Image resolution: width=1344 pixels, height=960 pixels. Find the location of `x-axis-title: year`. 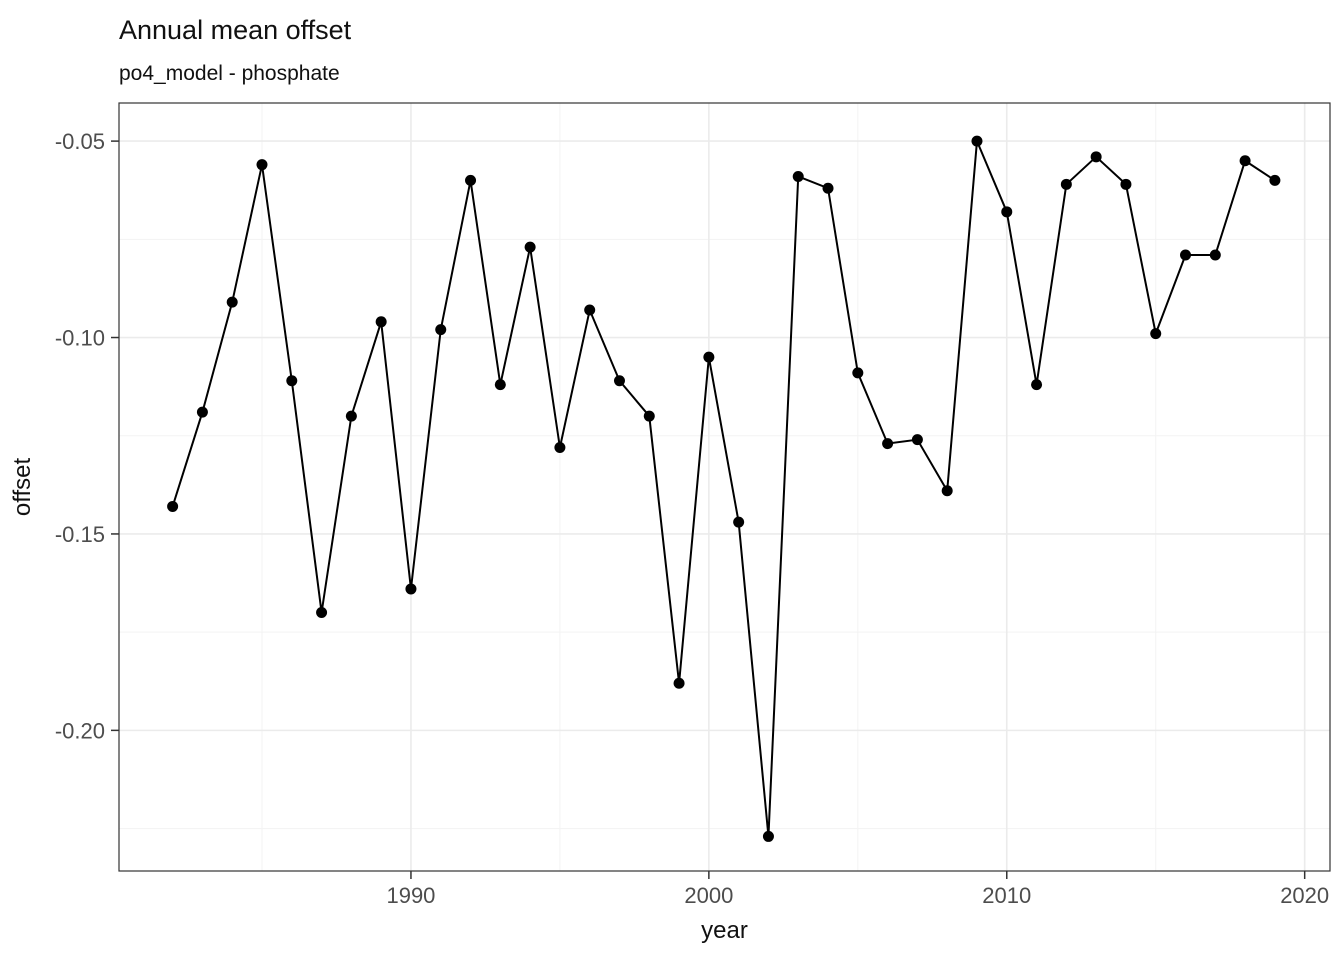

x-axis-title: year is located at coordinates (724, 930).